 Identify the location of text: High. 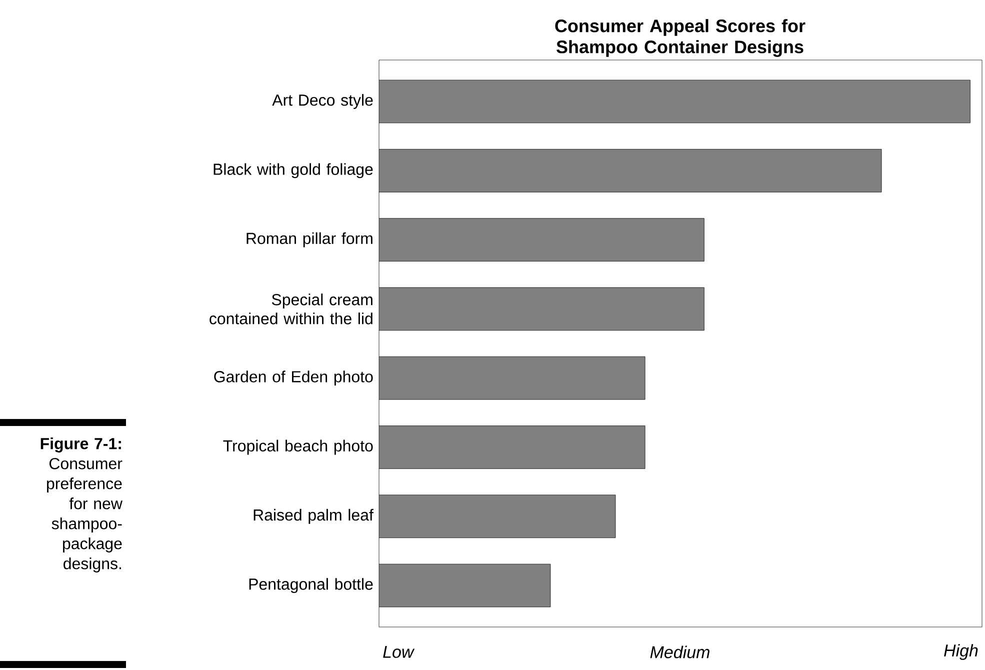
(961, 652).